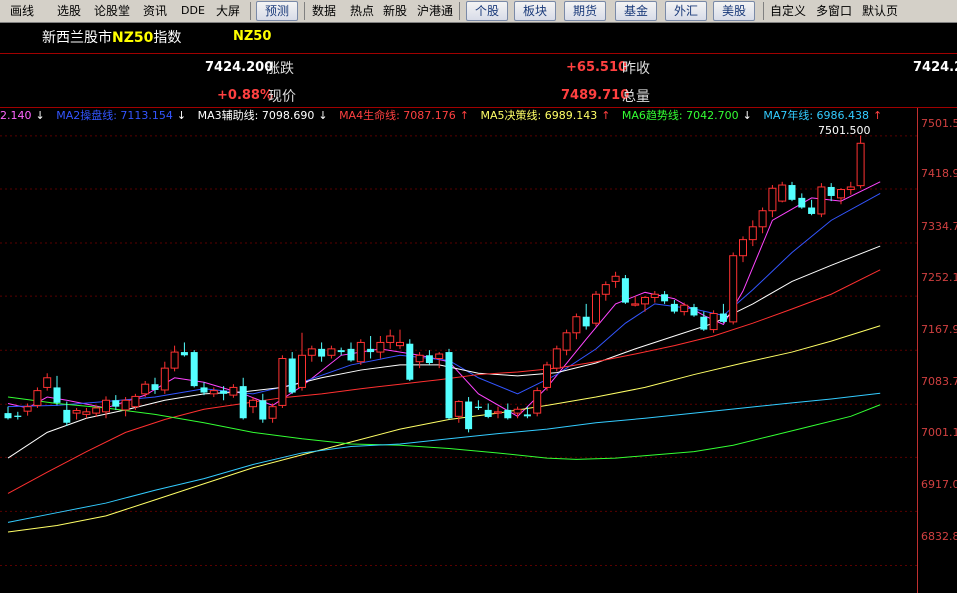 Image resolution: width=957 pixels, height=593 pixels. Describe the element at coordinates (112, 11) in the screenshot. I see `toolbar-forum: 论股堂` at that location.